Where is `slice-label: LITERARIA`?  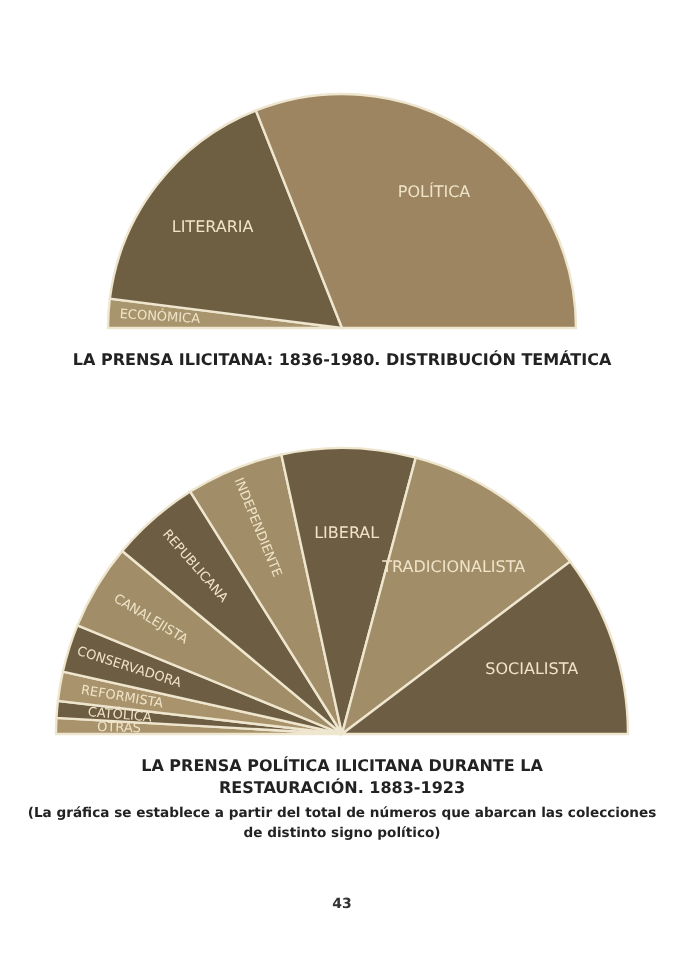 slice-label: LITERARIA is located at coordinates (213, 226).